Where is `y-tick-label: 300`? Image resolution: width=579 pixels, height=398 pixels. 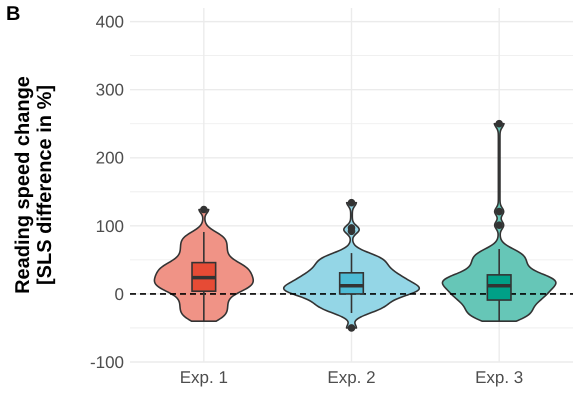
y-tick-label: 300 is located at coordinates (110, 90).